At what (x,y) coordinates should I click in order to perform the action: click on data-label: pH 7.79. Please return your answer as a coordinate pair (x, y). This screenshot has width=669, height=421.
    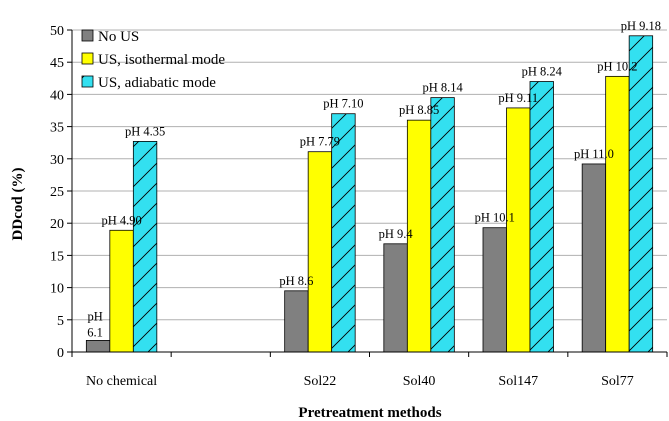
    Looking at the image, I should click on (320, 142).